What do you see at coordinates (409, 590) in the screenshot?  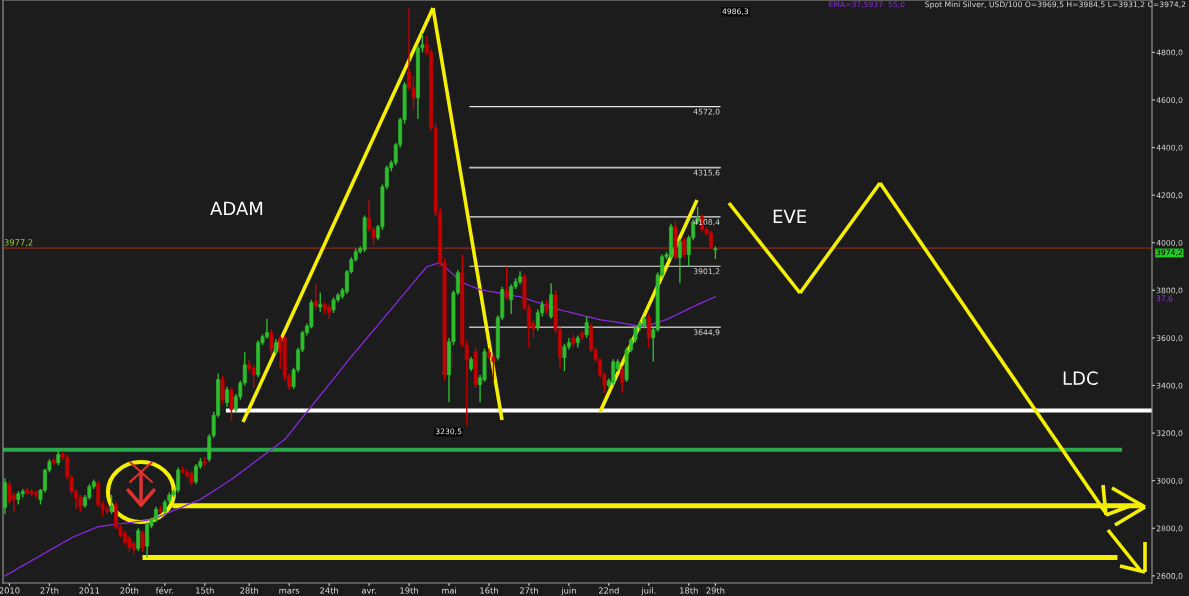 I see `x-tick-label: 19th` at bounding box center [409, 590].